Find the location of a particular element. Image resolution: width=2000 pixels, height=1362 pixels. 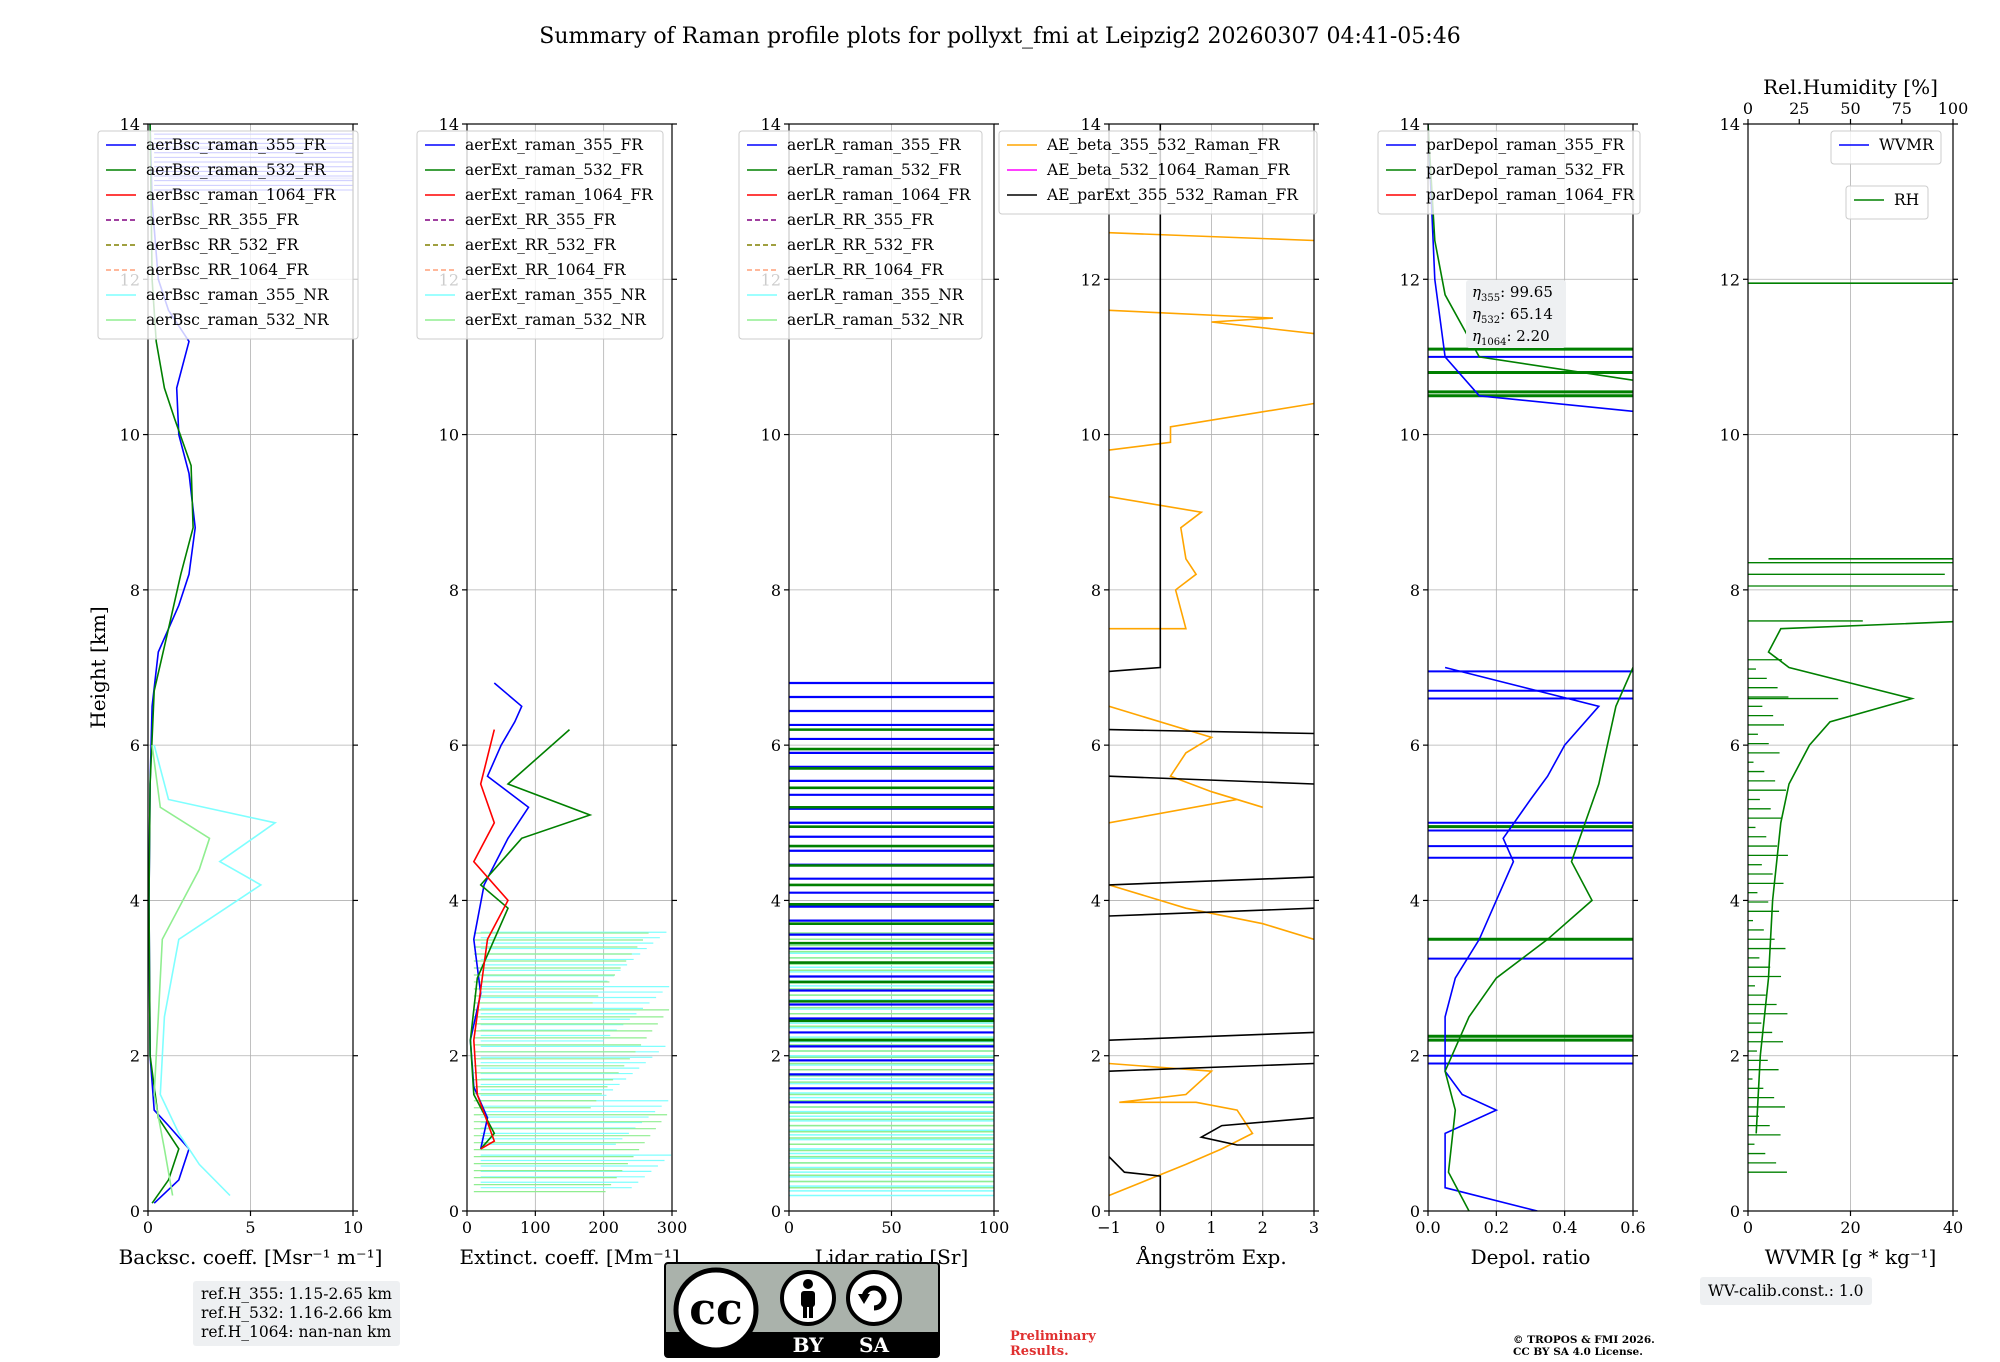

x-tick-label: 2 is located at coordinates (1263, 1227).